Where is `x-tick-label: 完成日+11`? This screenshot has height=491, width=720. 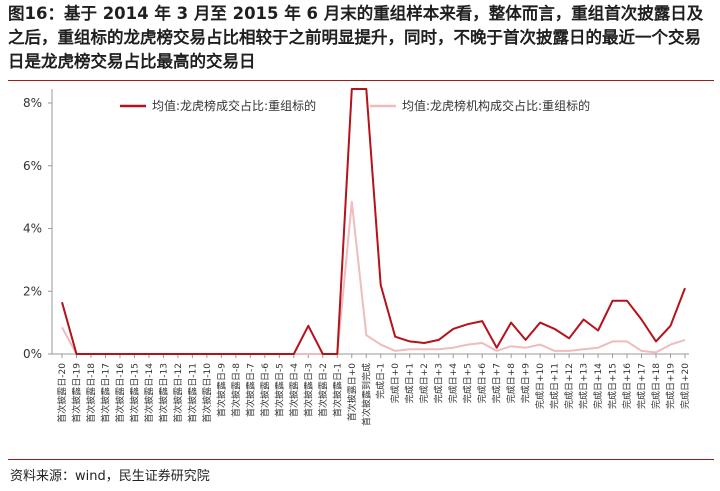 x-tick-label: 完成日+11 is located at coordinates (555, 386).